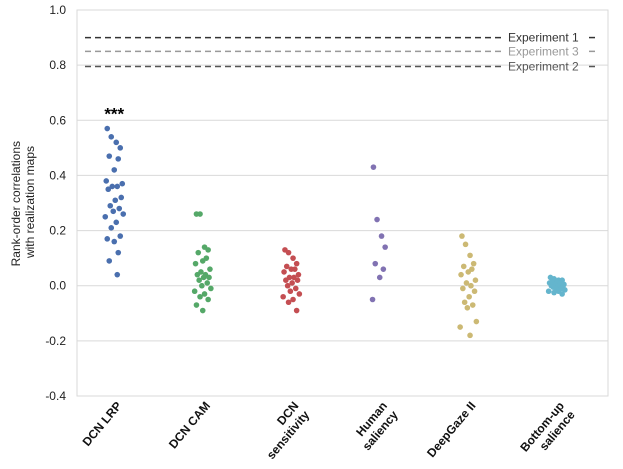  Describe the element at coordinates (114, 114) in the screenshot. I see `significance-marker: ***` at that location.